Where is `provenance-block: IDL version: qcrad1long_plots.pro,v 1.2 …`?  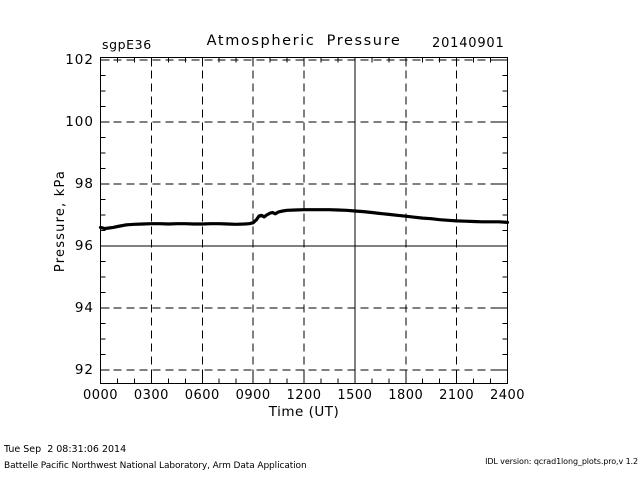 provenance-block: IDL version: qcrad1long_plots.pro,v 1.2 … is located at coordinates (531, 460).